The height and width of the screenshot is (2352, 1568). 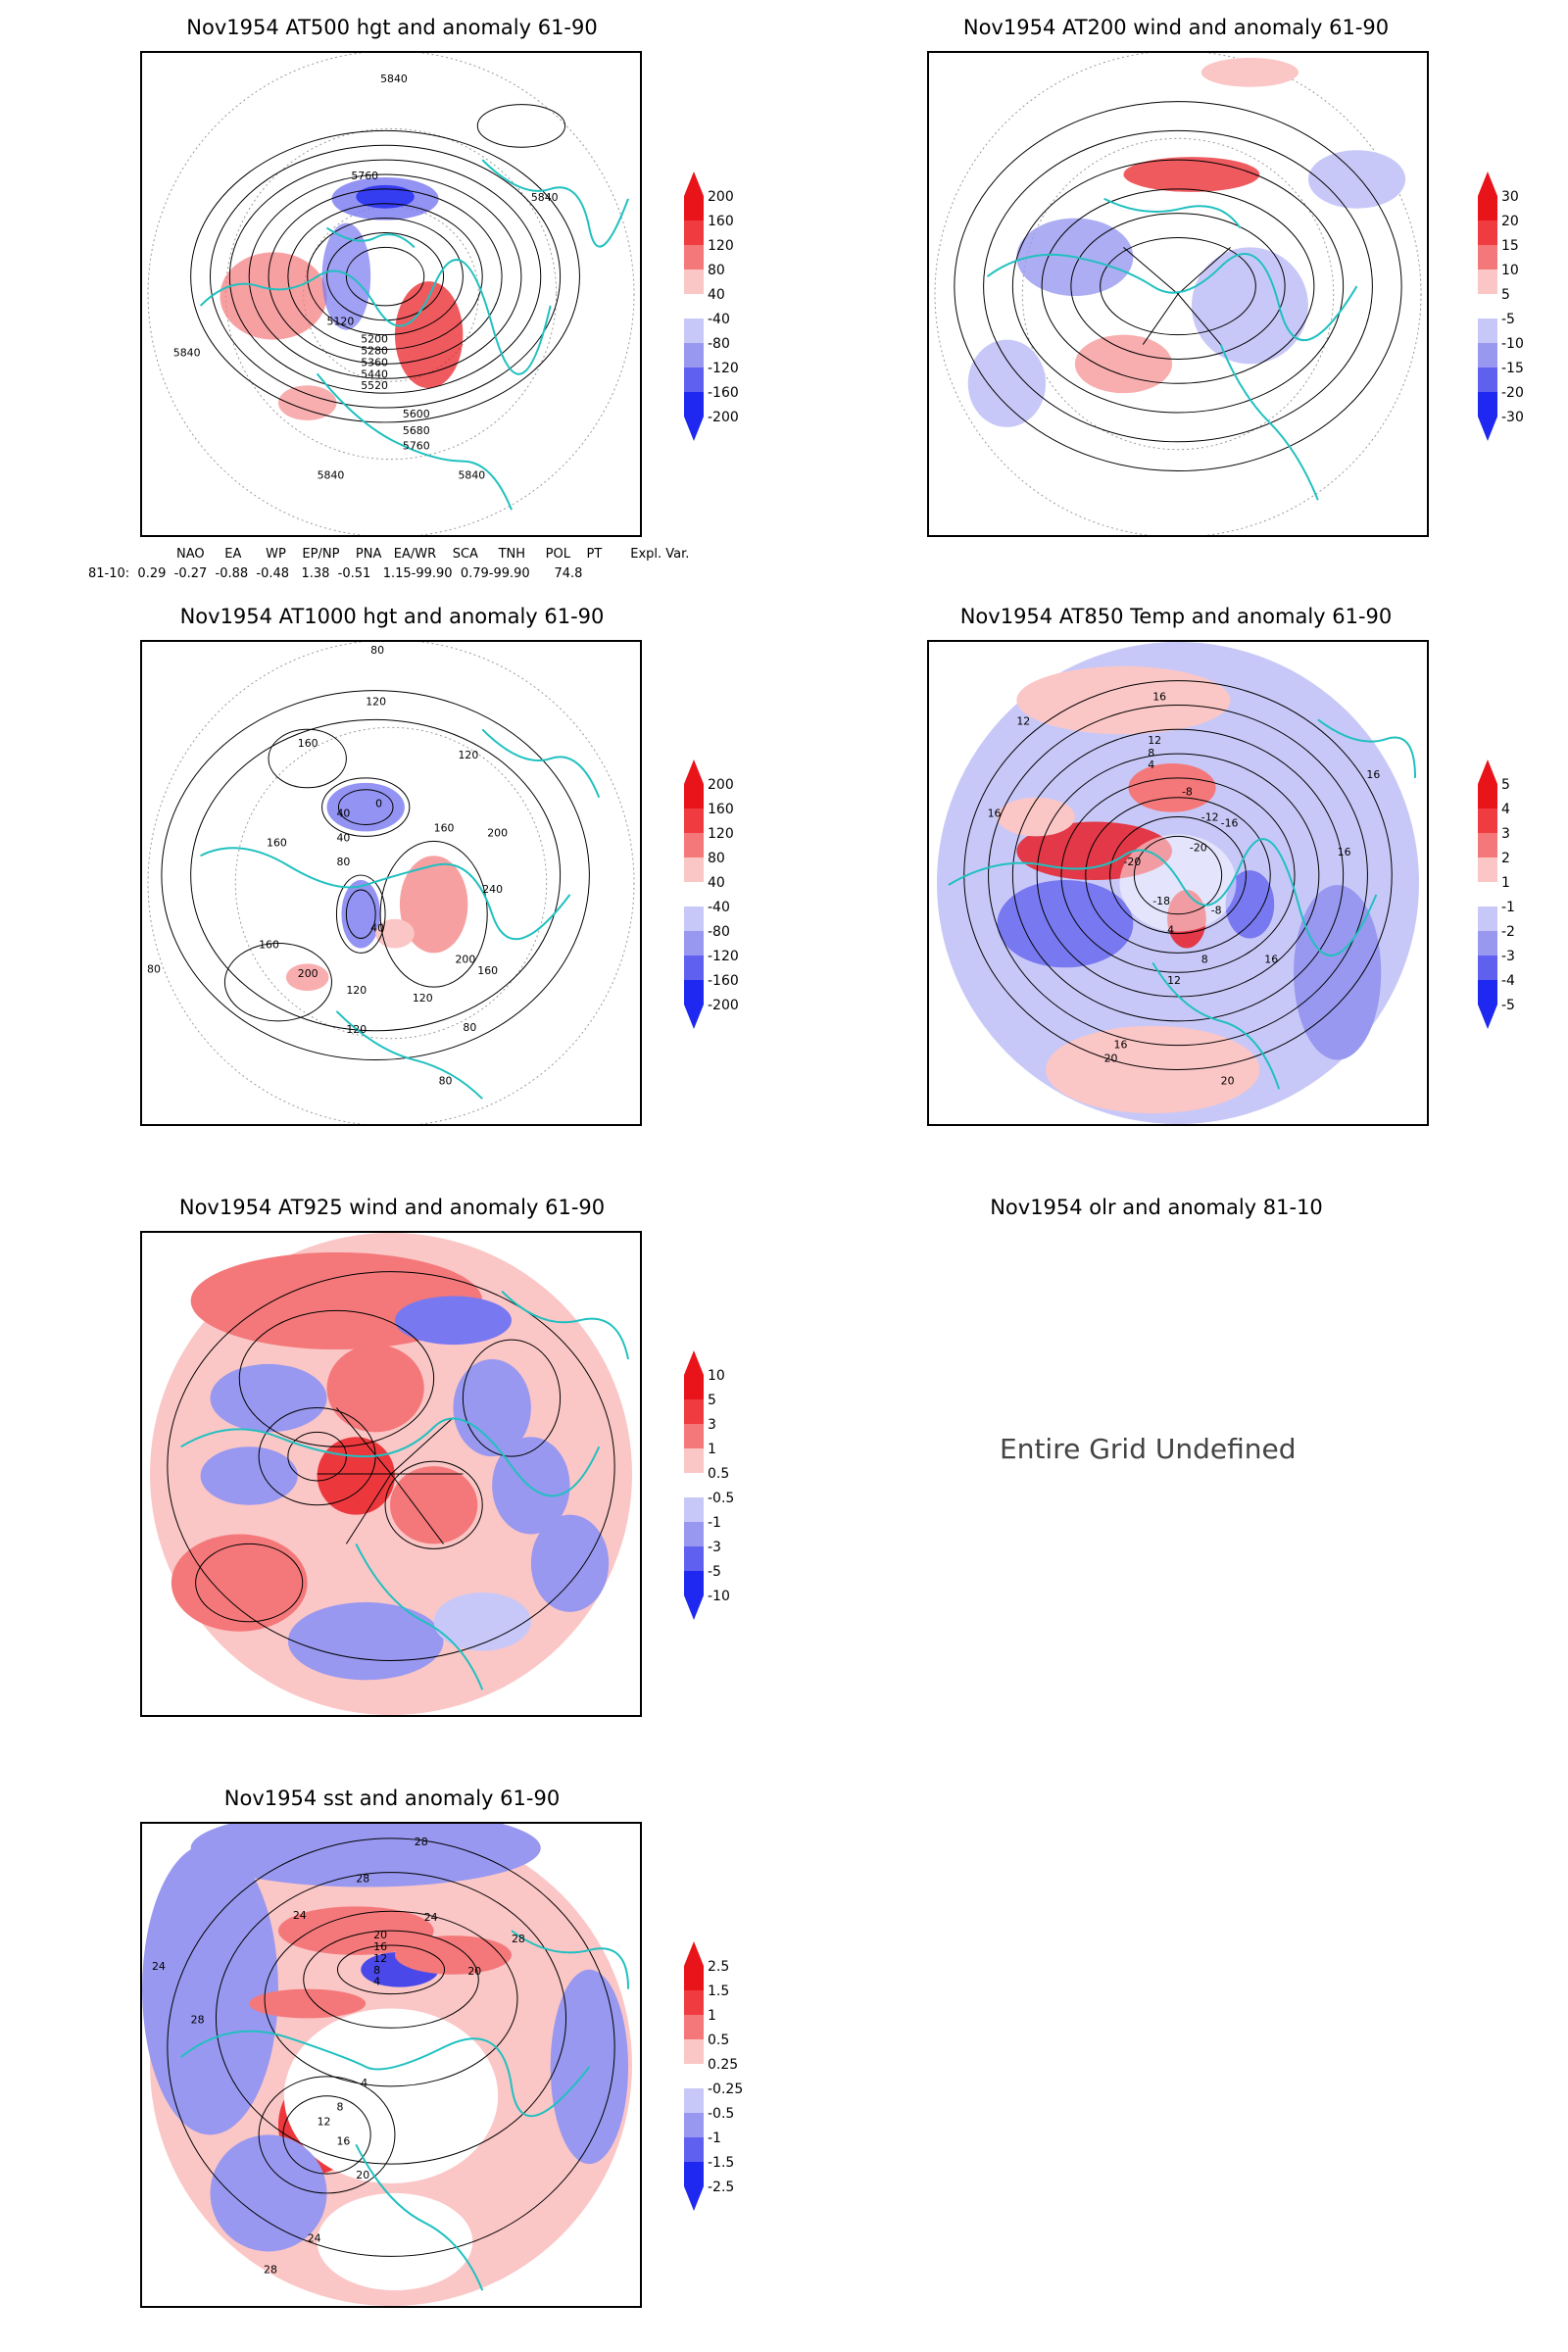 What do you see at coordinates (1512, 393) in the screenshot?
I see `colorbar-label: -20` at bounding box center [1512, 393].